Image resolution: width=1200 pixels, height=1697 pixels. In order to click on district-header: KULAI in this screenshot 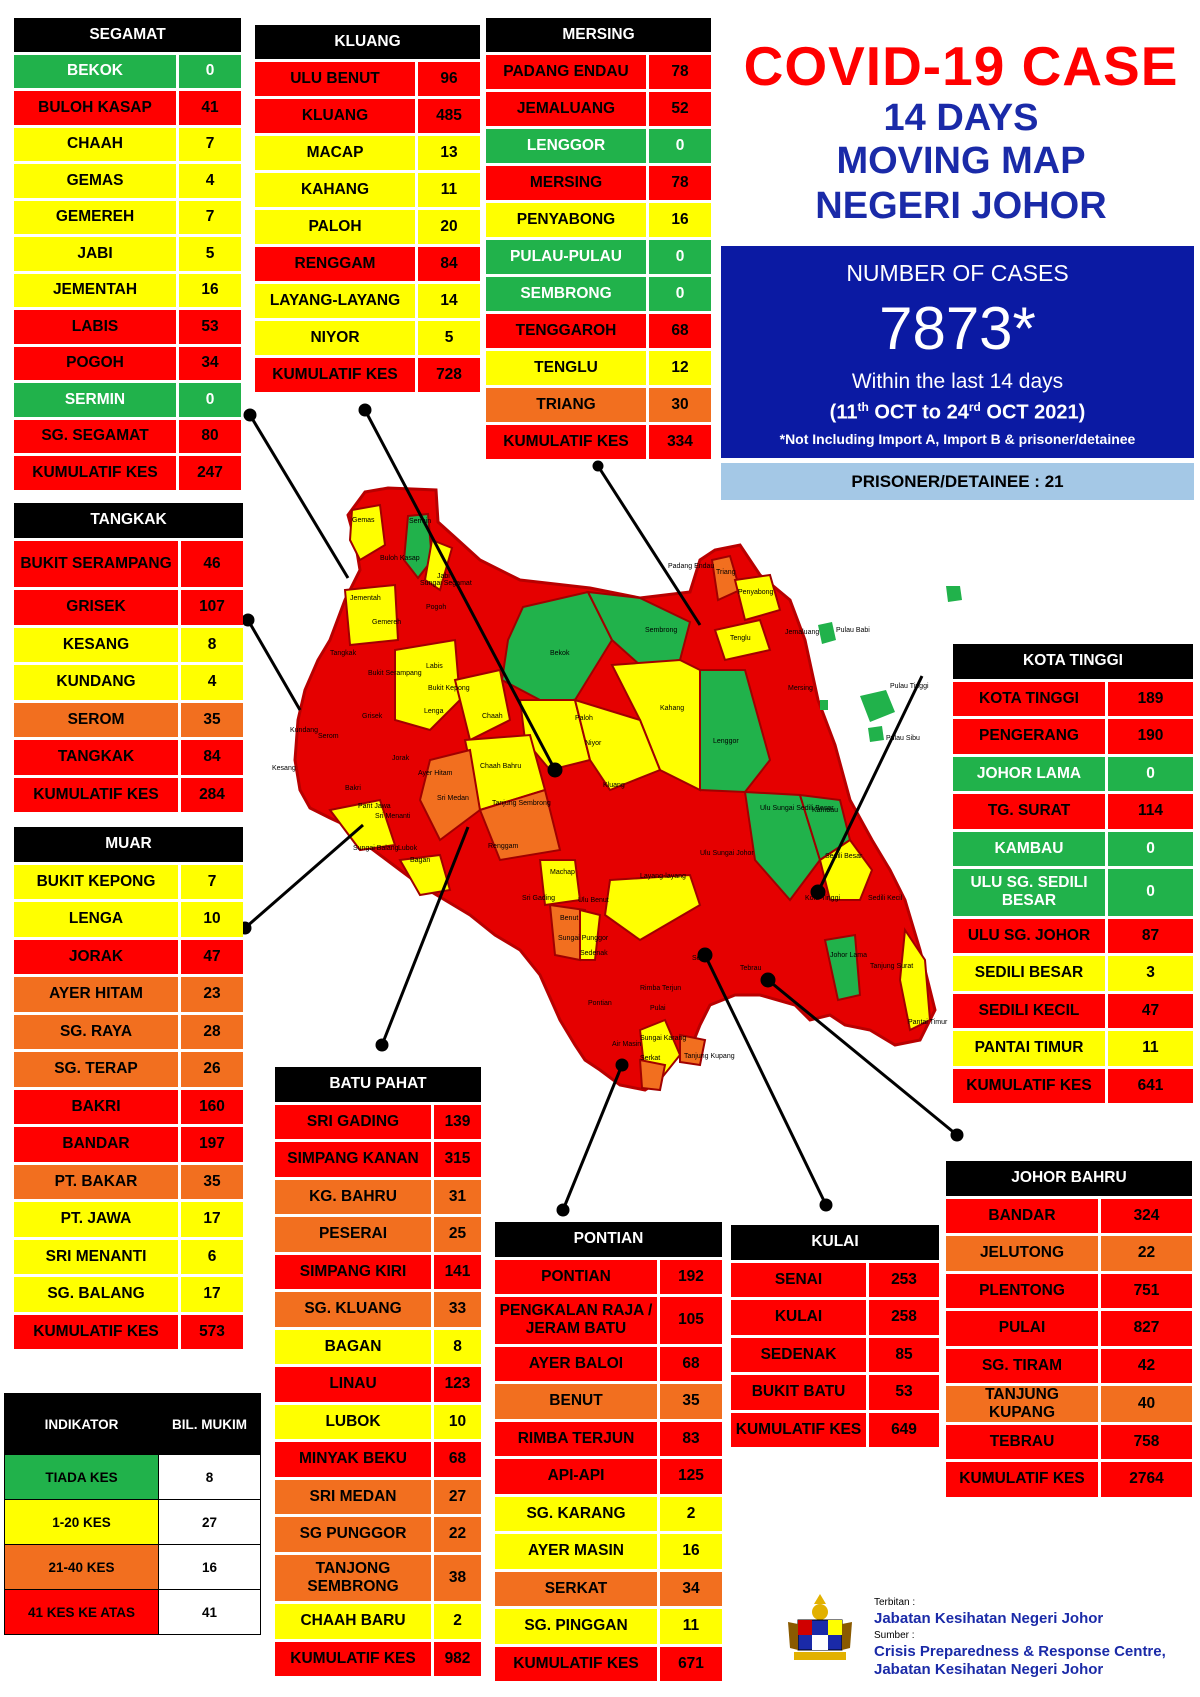, I will do `click(835, 1242)`.